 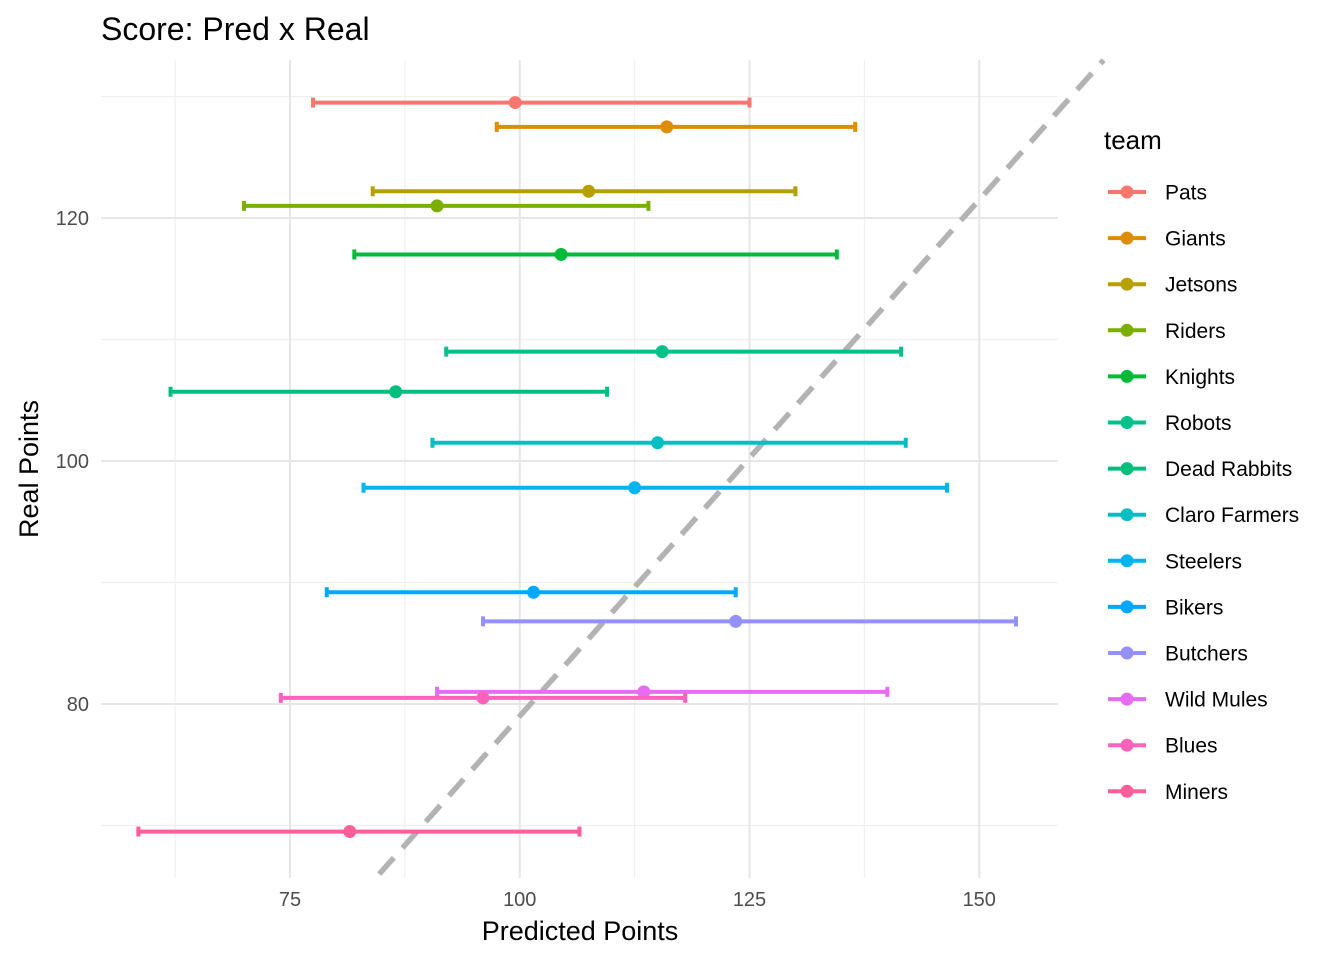 What do you see at coordinates (1195, 239) in the screenshot?
I see `legend-label-giants: Giants` at bounding box center [1195, 239].